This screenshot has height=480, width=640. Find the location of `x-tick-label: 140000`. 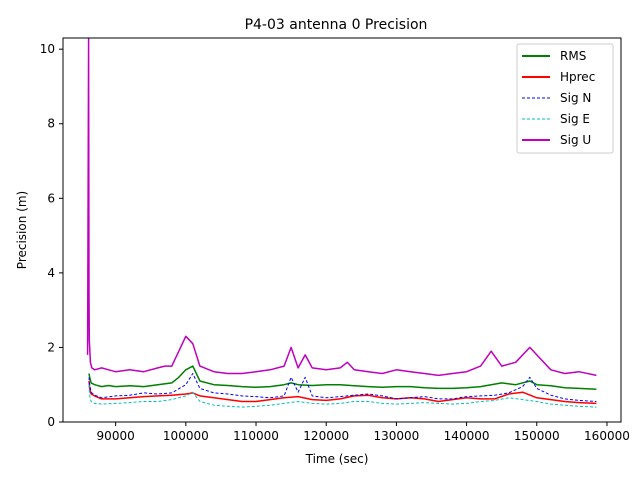

x-tick-label: 140000 is located at coordinates (467, 436).